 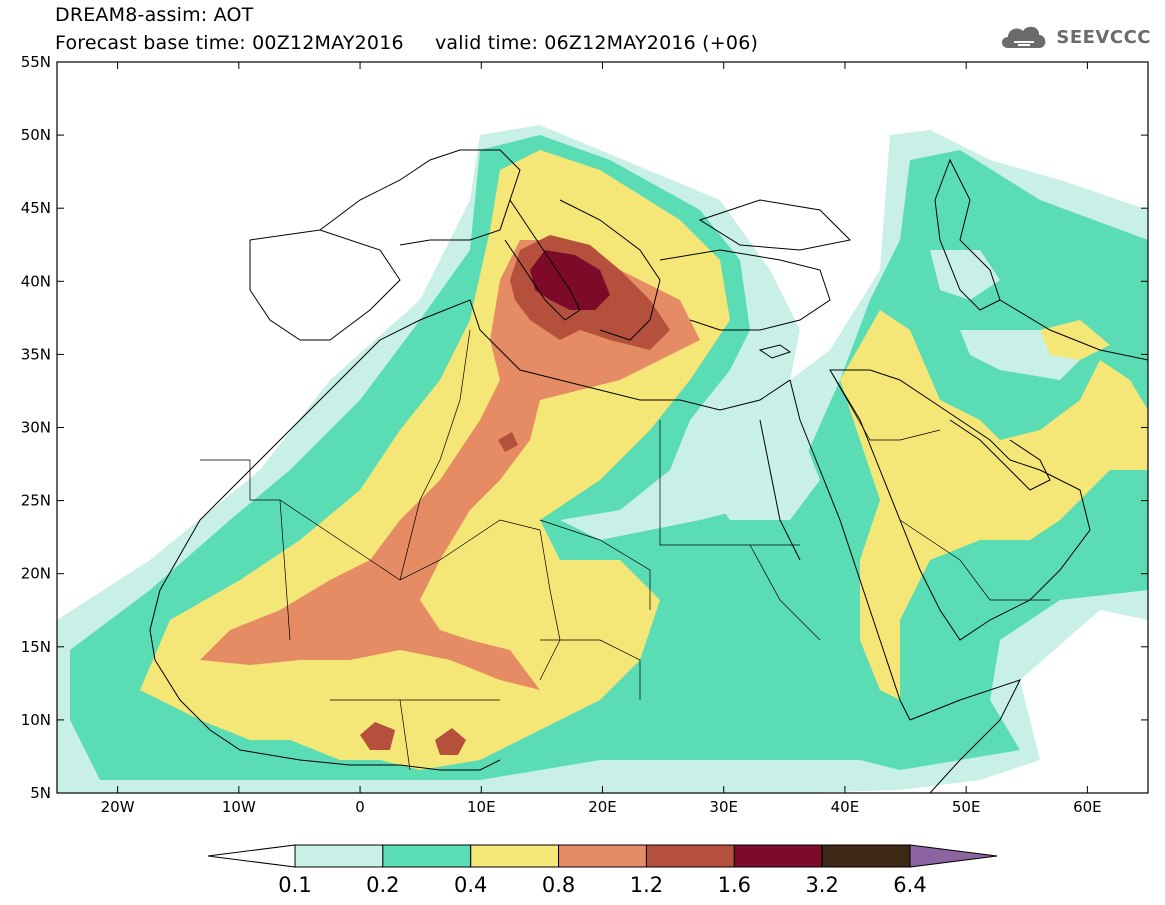 What do you see at coordinates (118, 807) in the screenshot?
I see `lon-label: 20W` at bounding box center [118, 807].